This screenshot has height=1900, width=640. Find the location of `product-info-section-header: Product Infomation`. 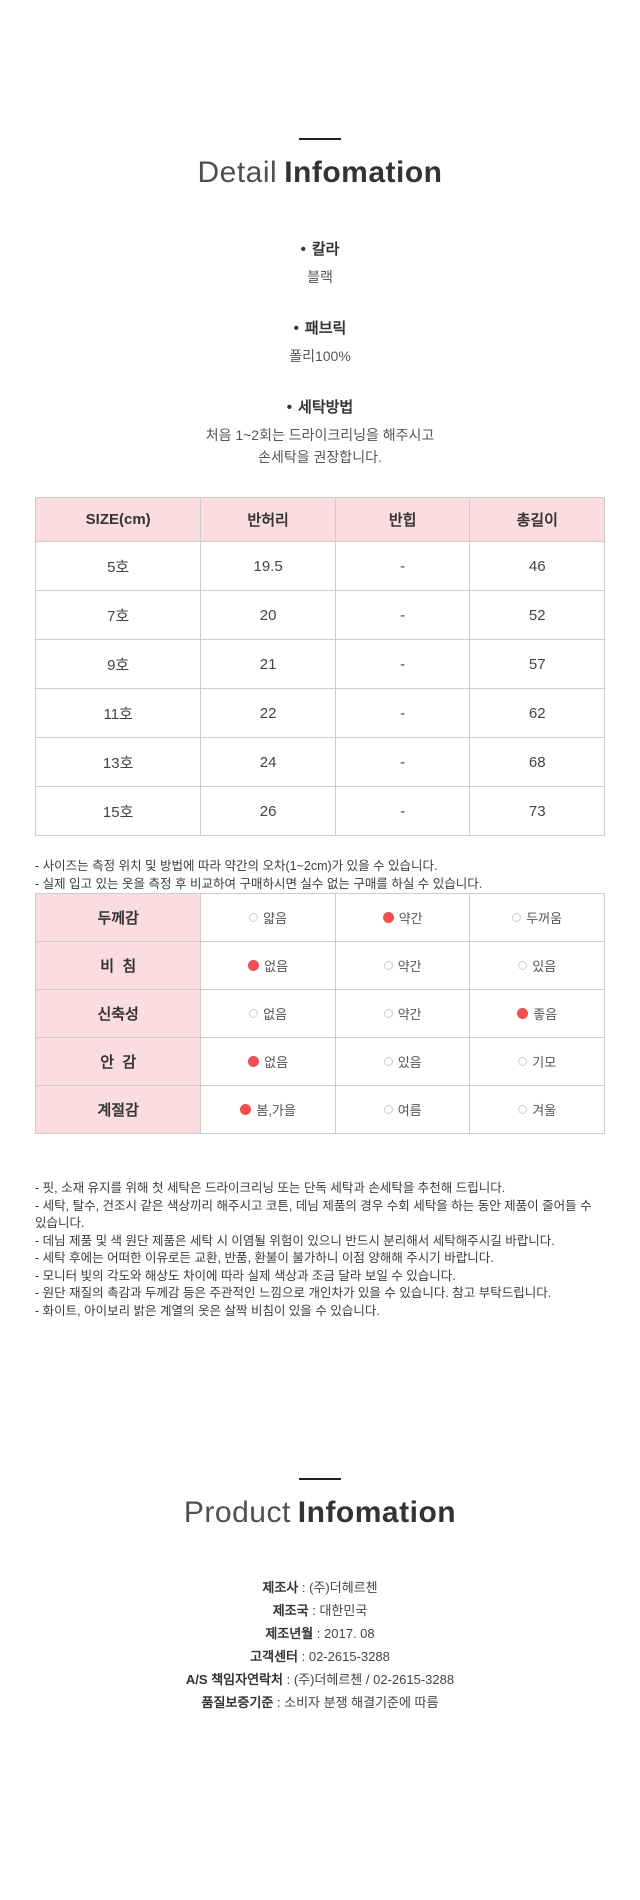

product-info-section-header: Product Infomation is located at coordinates (320, 1425).